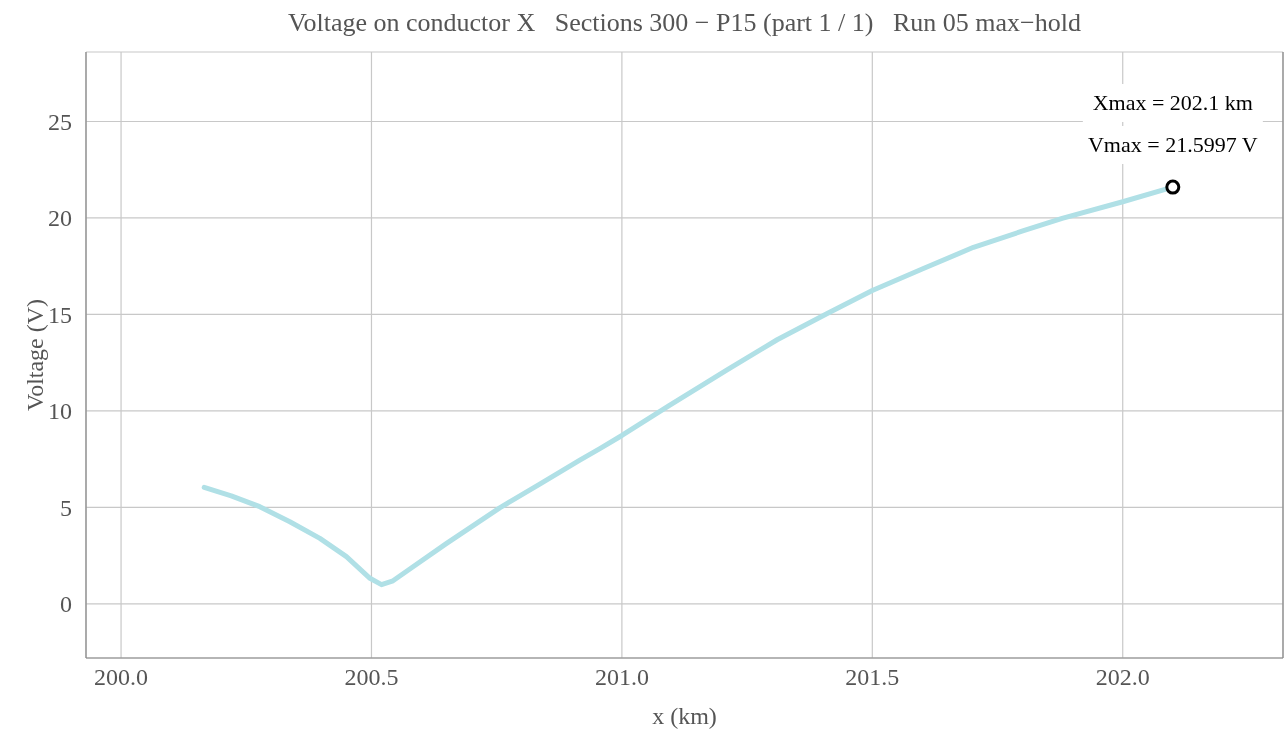 The height and width of the screenshot is (733, 1285). I want to click on y-tick-label: 0, so click(66, 604).